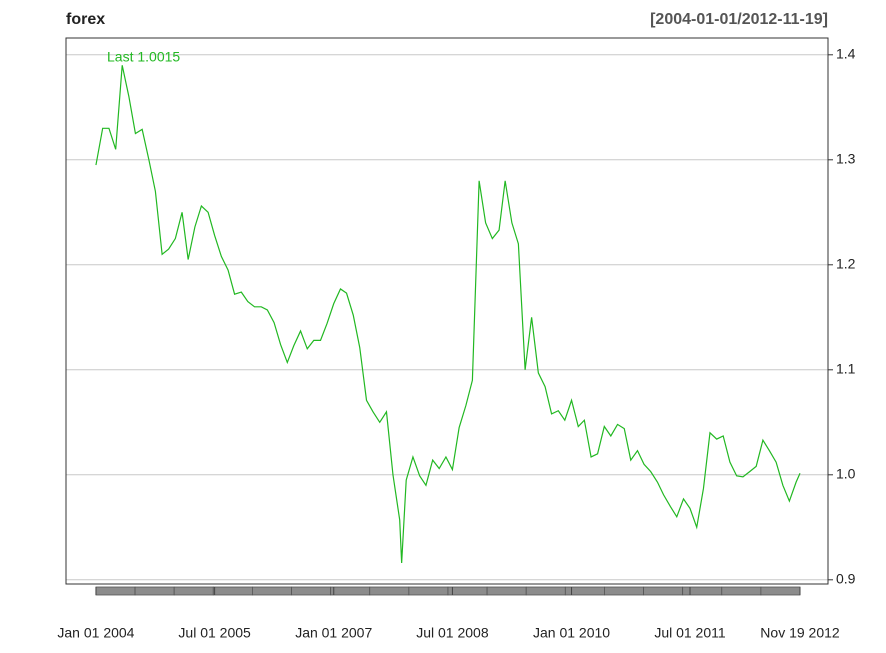  Describe the element at coordinates (571, 633) in the screenshot. I see `x-tick-label: Jan 01 2010` at that location.